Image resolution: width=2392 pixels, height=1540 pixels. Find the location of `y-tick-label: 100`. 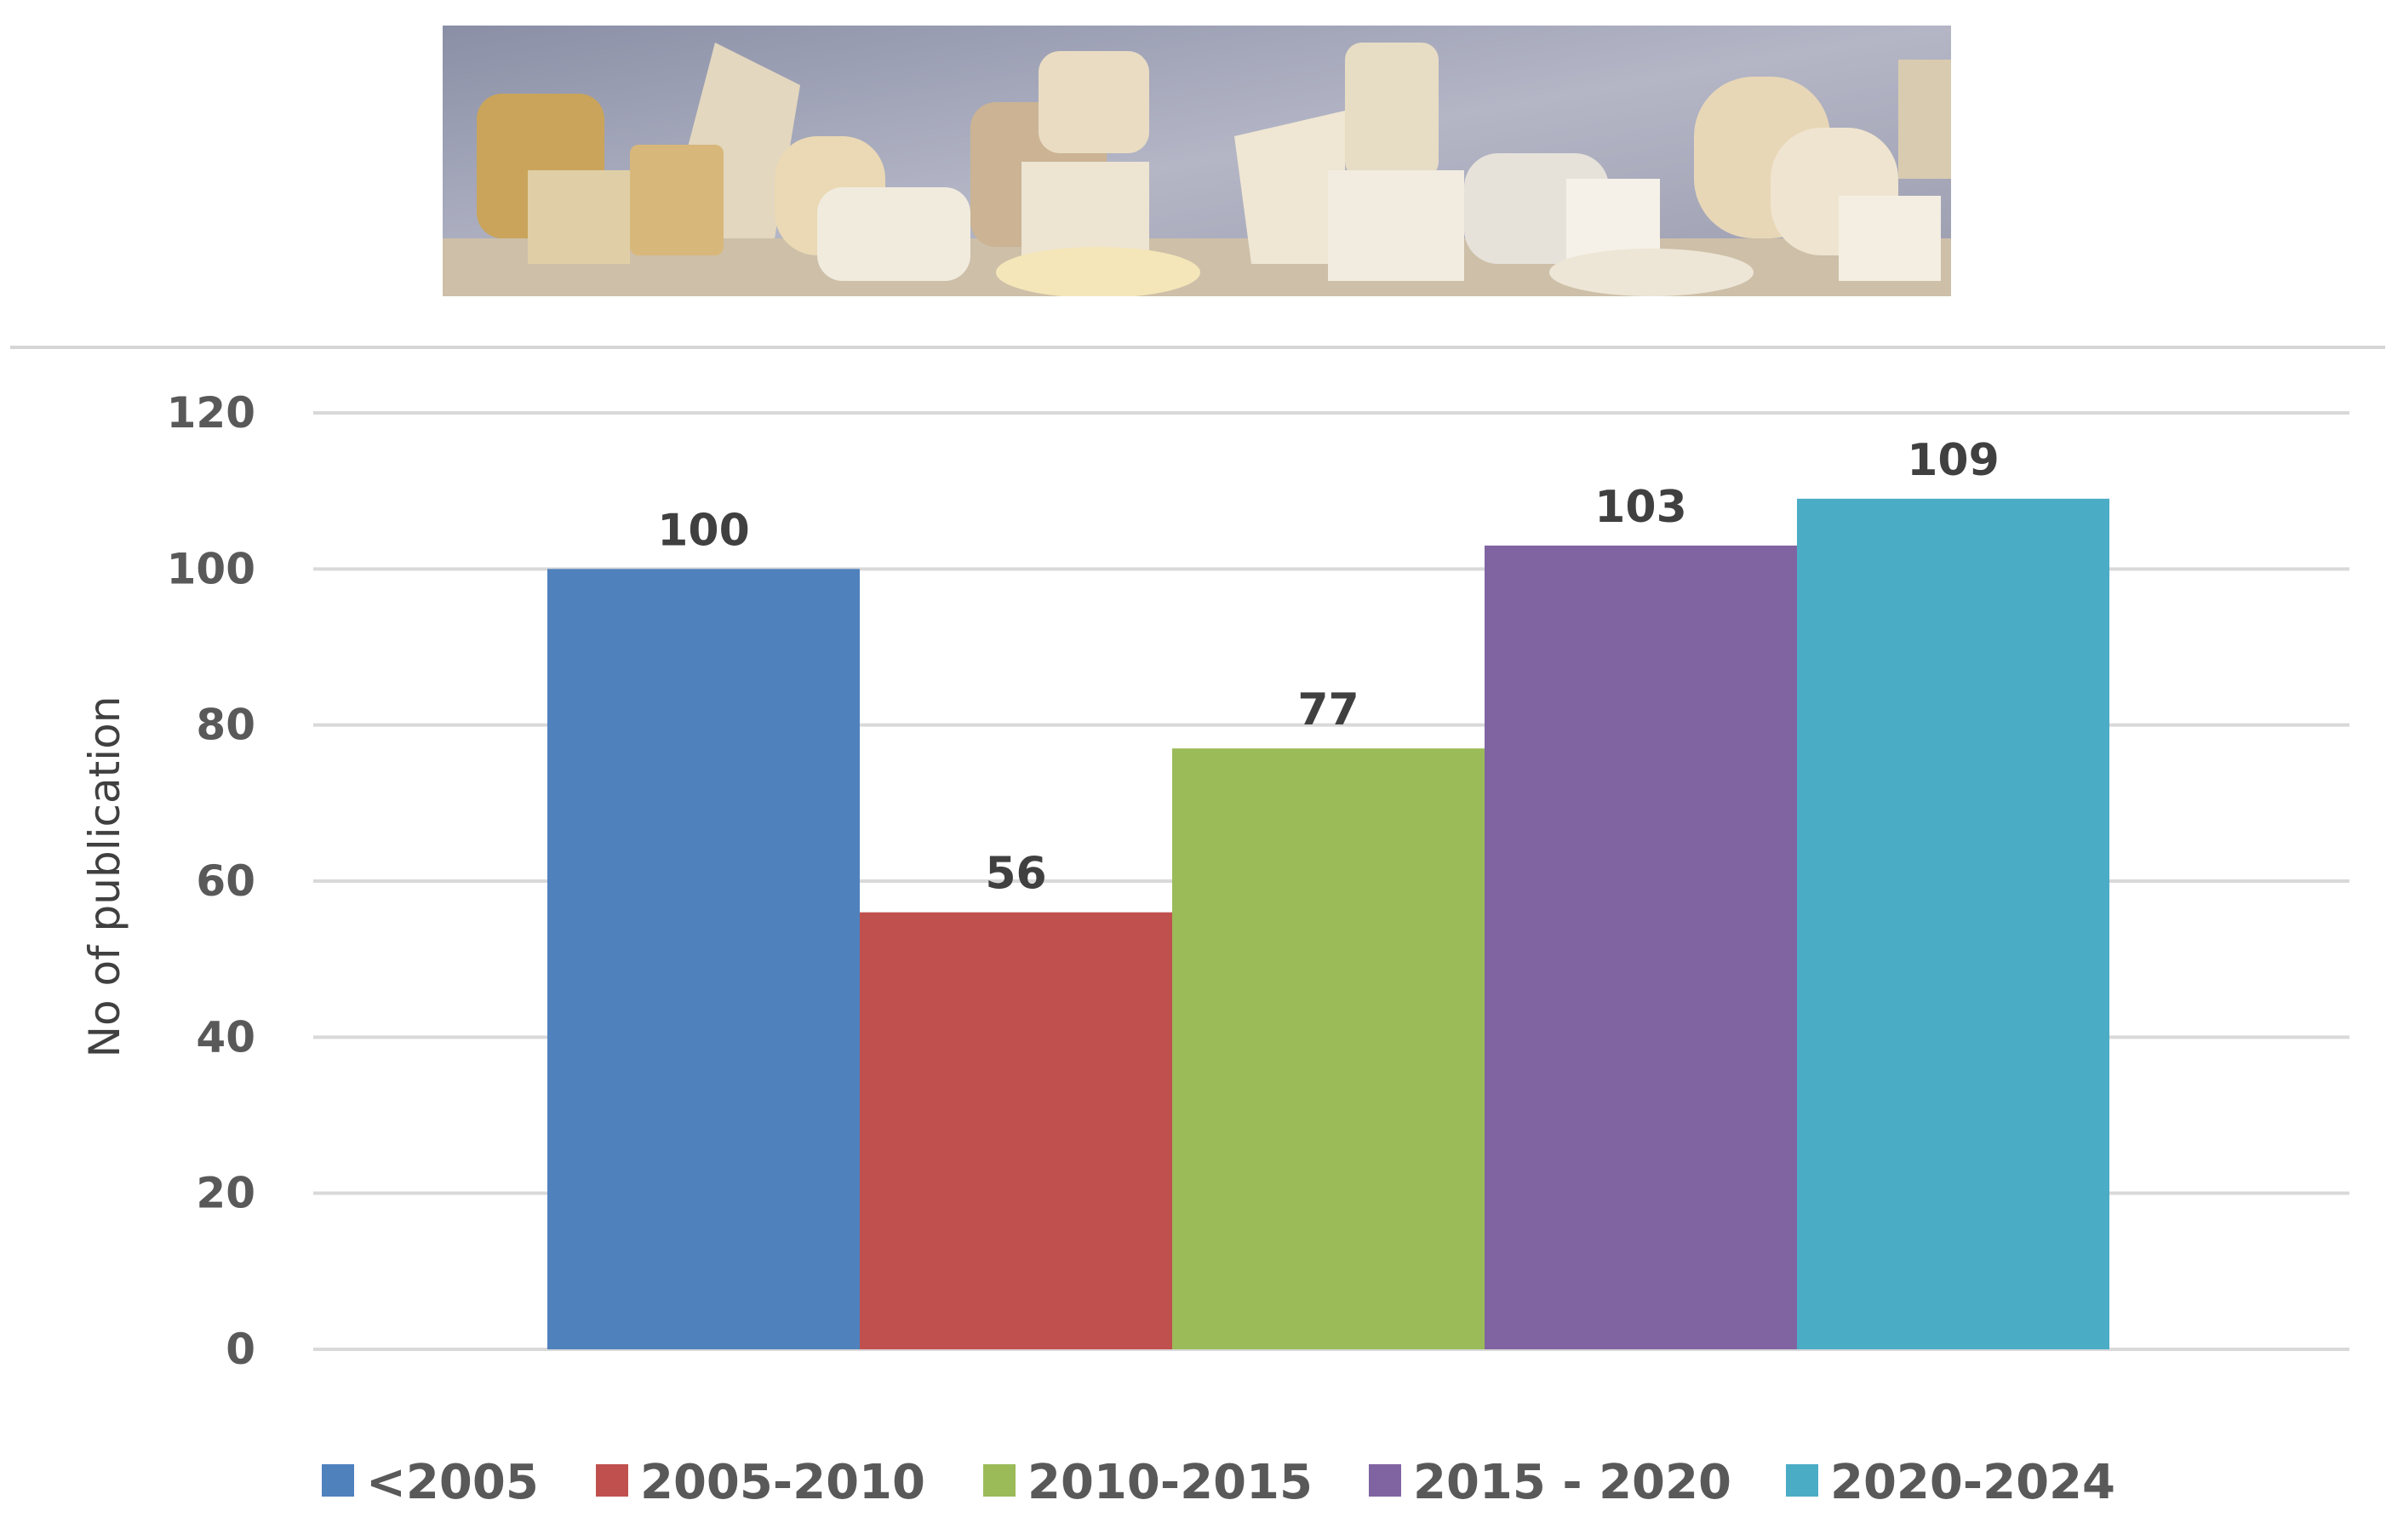

y-tick-label: 100 is located at coordinates (211, 569).